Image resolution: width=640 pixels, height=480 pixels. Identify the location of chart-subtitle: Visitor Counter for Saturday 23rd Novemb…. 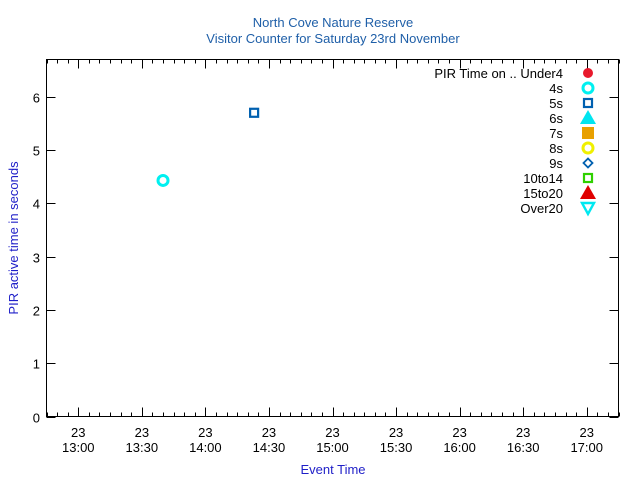
(333, 38).